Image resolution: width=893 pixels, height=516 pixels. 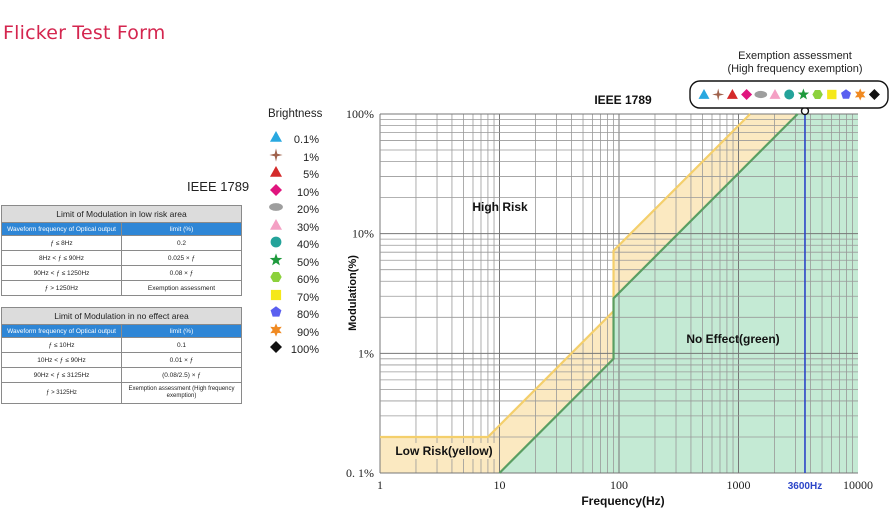 I want to click on exemption-markers, so click(x=789, y=94).